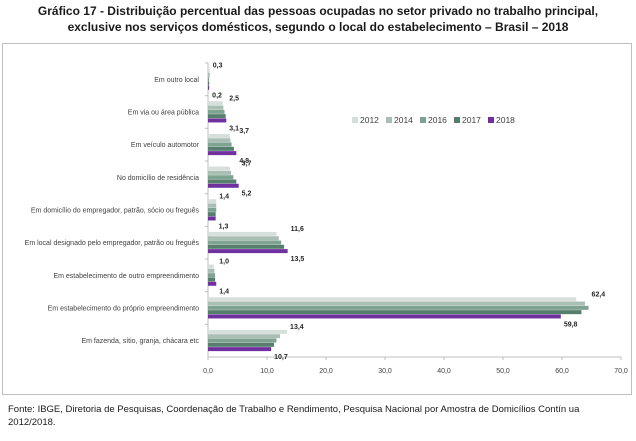 Image resolution: width=636 pixels, height=441 pixels. What do you see at coordinates (355, 120) in the screenshot?
I see `legend-swatch-2012` at bounding box center [355, 120].